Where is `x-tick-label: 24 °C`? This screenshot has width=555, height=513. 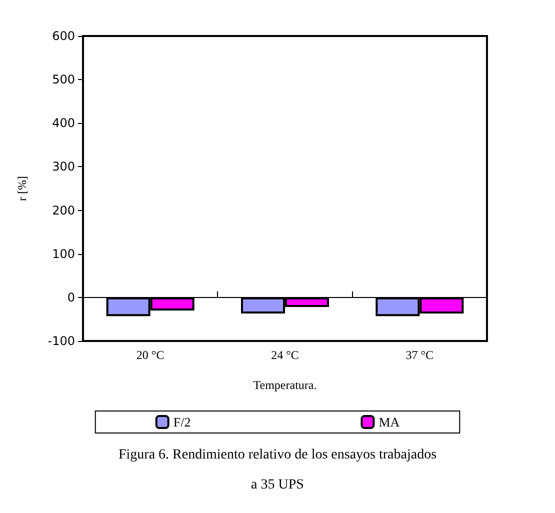 x-tick-label: 24 °C is located at coordinates (285, 355).